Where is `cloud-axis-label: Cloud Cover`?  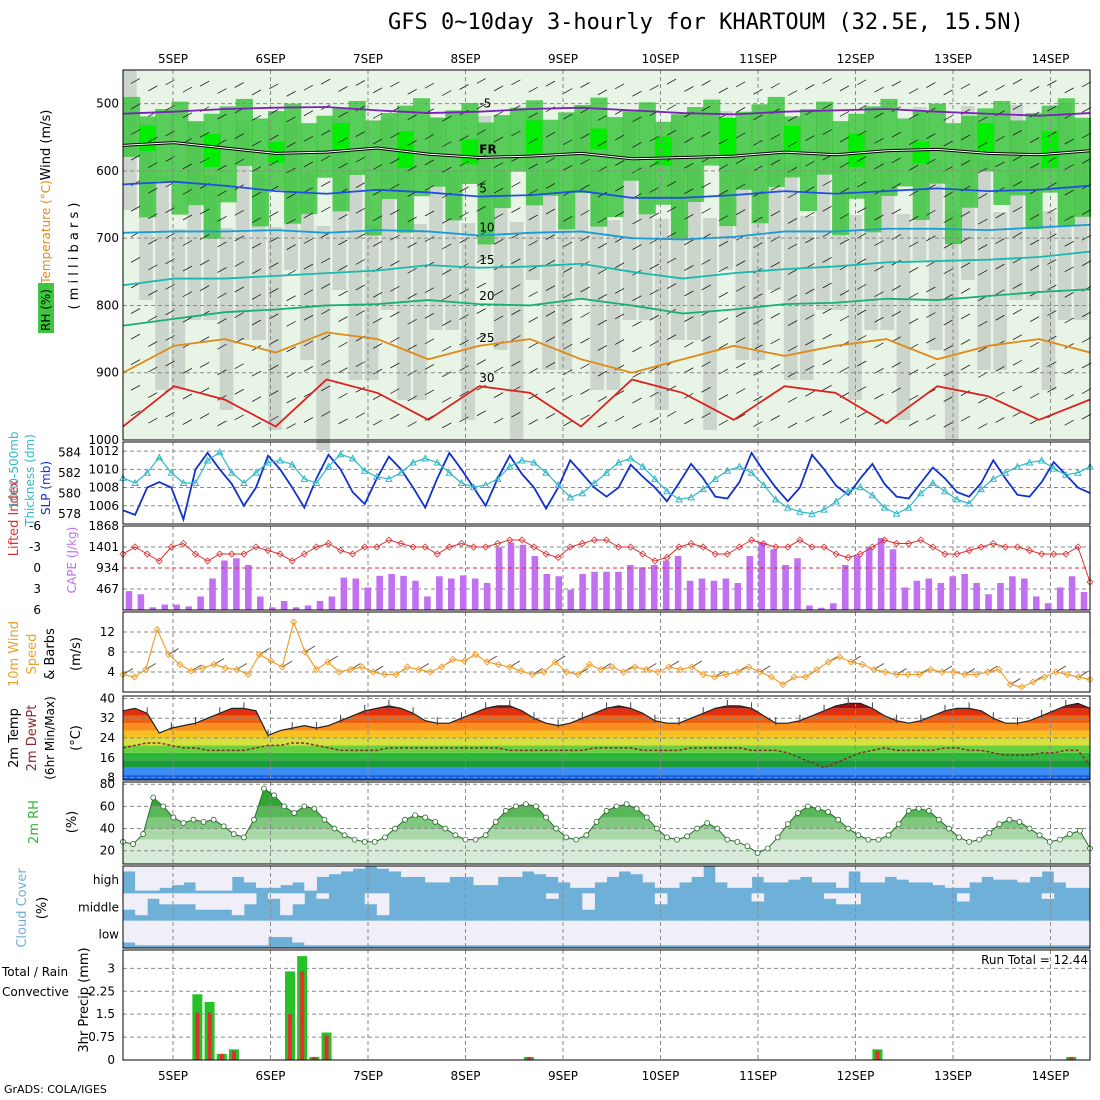
cloud-axis-label: Cloud Cover is located at coordinates (22, 908).